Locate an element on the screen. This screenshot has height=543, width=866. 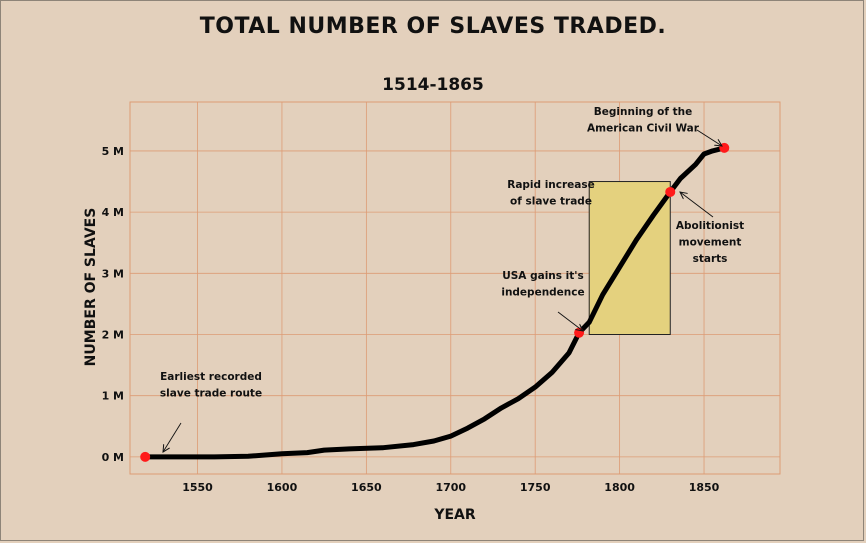
chart-subtitle: 1514-1865 is located at coordinates (433, 85).